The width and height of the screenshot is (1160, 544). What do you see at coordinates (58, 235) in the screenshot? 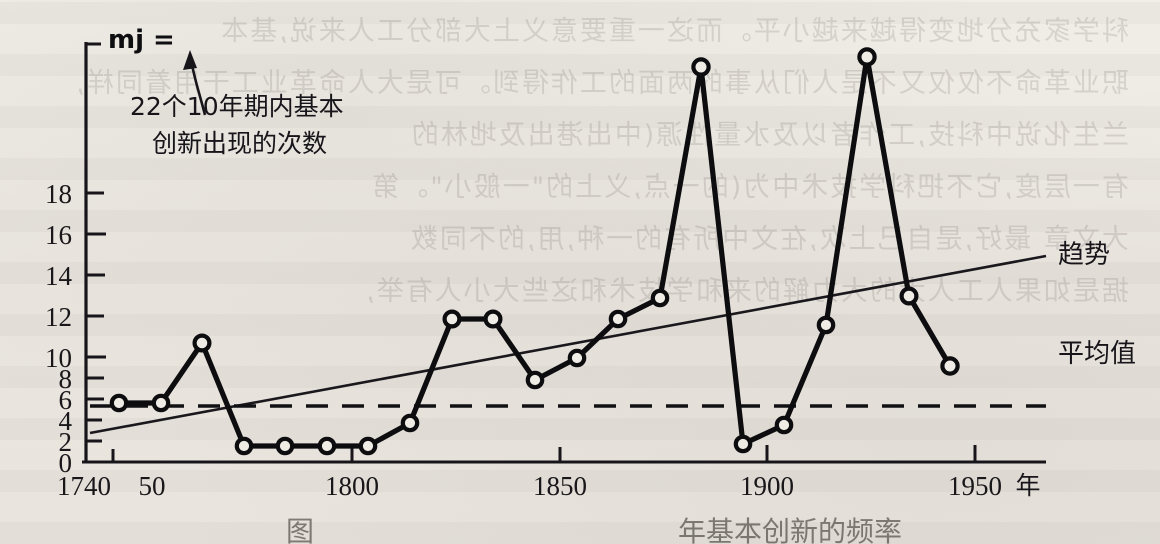
I see `y-tick-label-16: 16` at bounding box center [58, 235].